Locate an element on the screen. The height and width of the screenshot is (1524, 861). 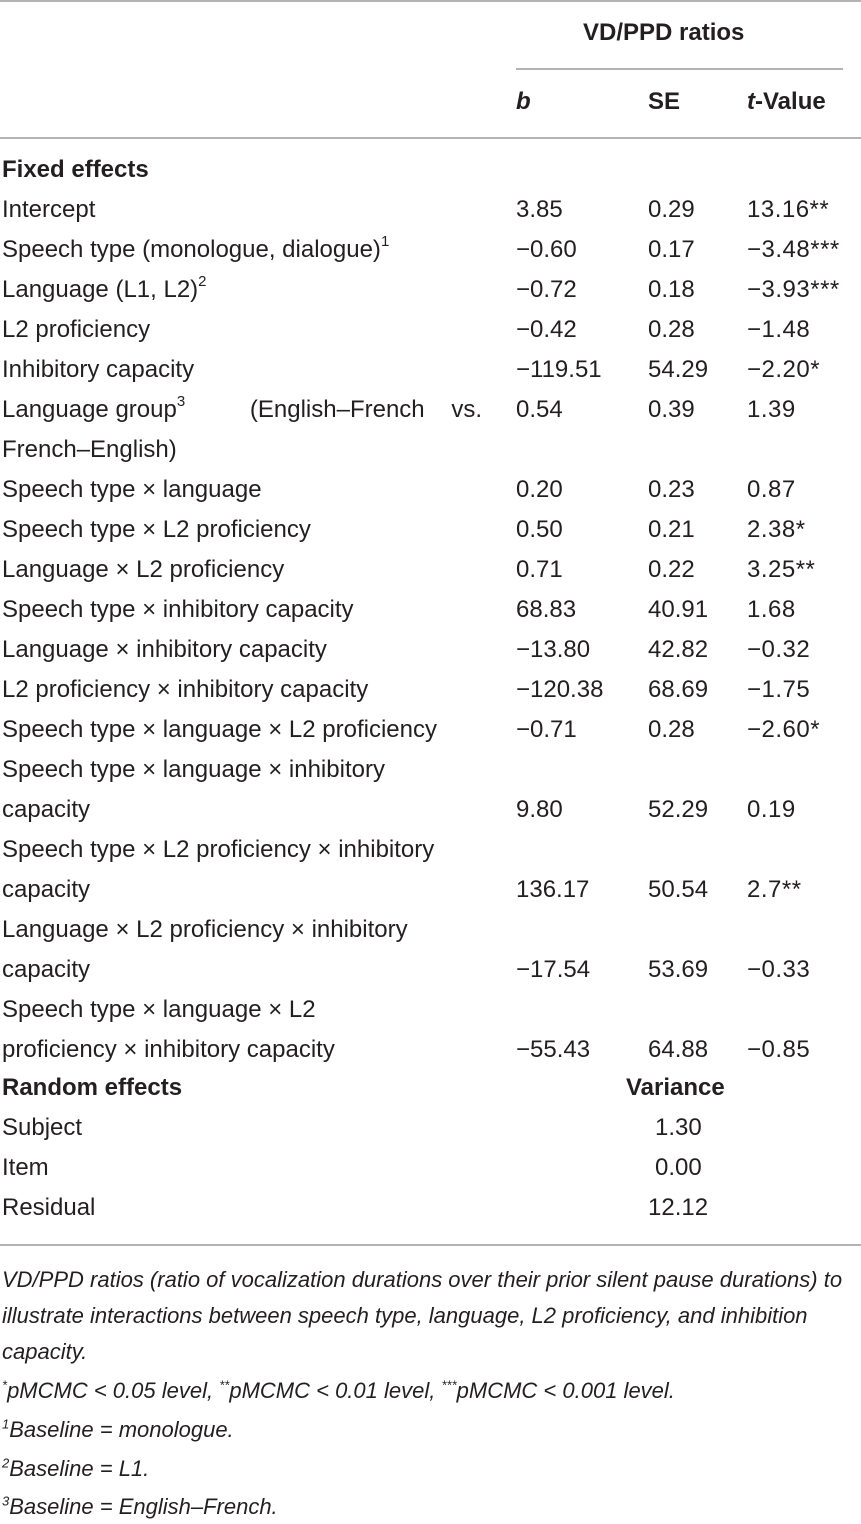
cell-b: 0.20 is located at coordinates (539, 489).